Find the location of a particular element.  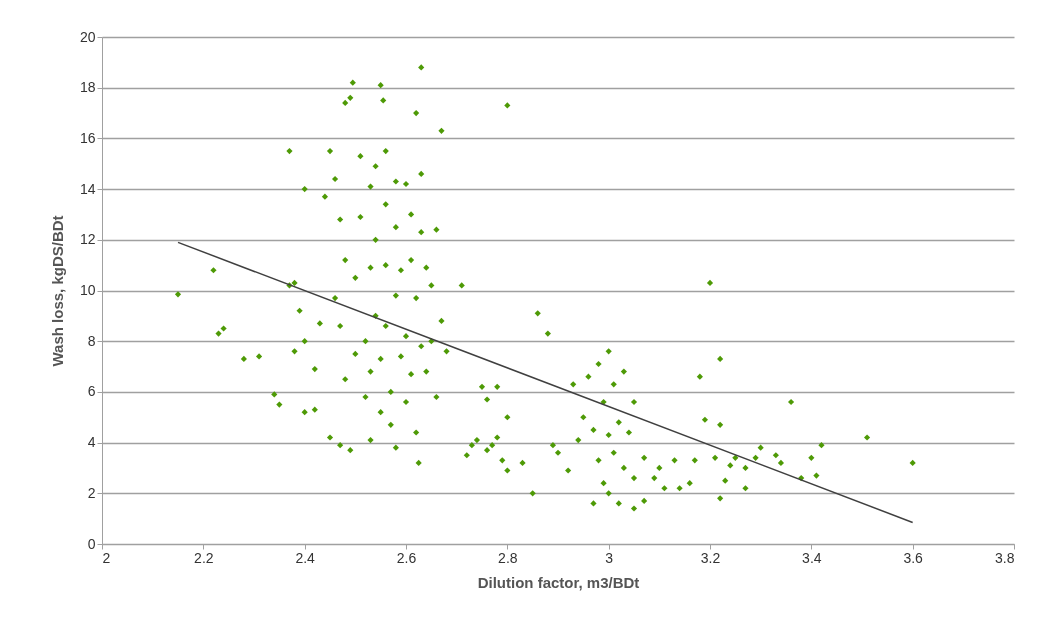

x-tick-label: 2.6 is located at coordinates (406, 557).